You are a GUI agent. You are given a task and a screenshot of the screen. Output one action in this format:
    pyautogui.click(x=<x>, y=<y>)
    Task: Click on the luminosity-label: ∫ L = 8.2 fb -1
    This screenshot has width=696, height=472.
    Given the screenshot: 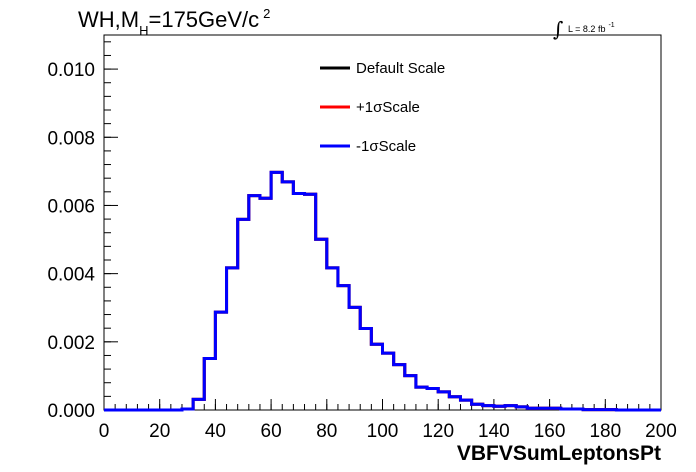 What is the action you would take?
    pyautogui.click(x=584, y=29)
    